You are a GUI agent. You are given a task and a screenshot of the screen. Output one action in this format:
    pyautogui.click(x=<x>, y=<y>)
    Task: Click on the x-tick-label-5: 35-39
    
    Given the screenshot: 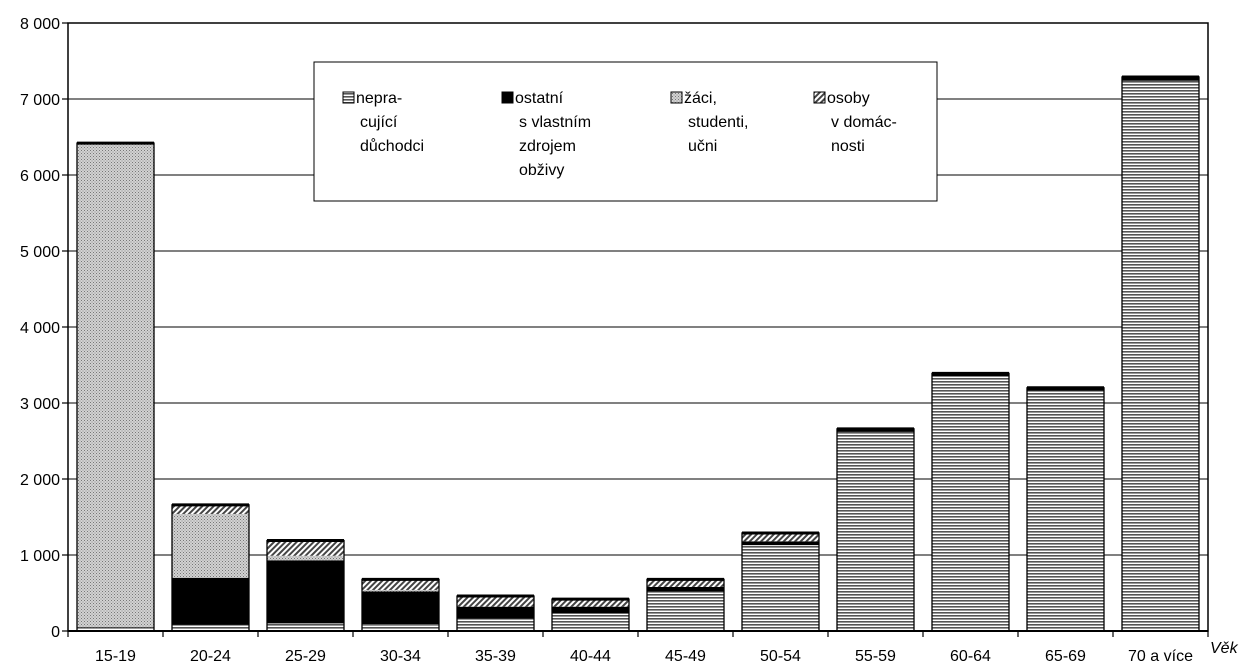 What is the action you would take?
    pyautogui.click(x=495, y=656)
    